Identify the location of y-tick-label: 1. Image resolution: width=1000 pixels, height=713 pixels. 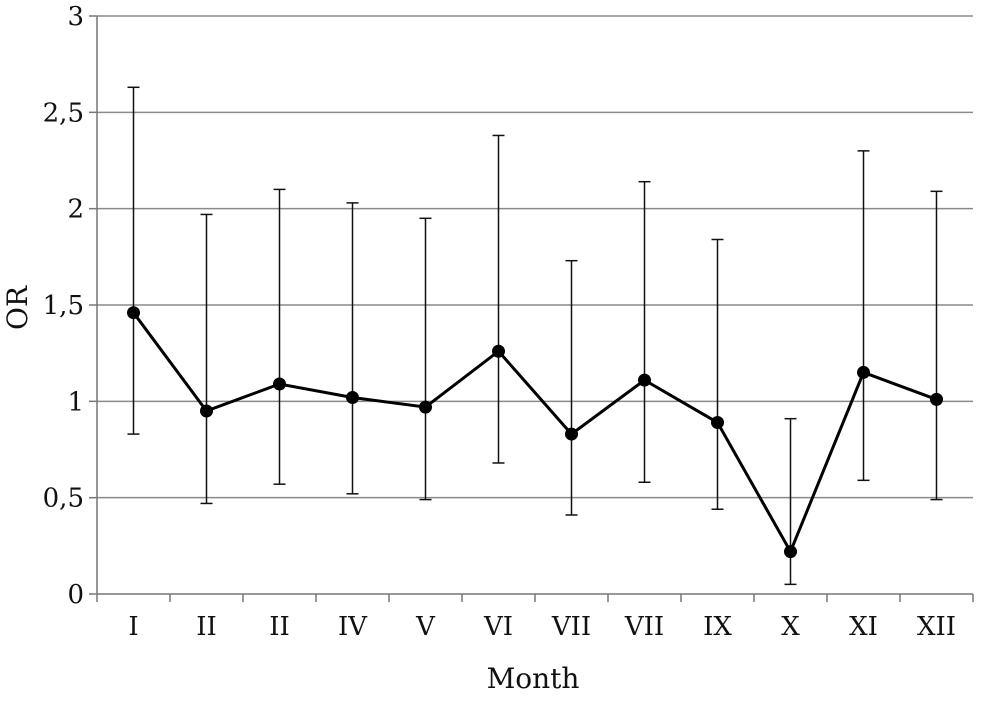
(75, 402).